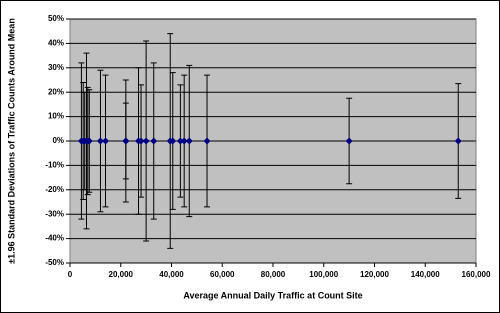 The image size is (500, 313). I want to click on y-tick-label: -40%, so click(54, 238).